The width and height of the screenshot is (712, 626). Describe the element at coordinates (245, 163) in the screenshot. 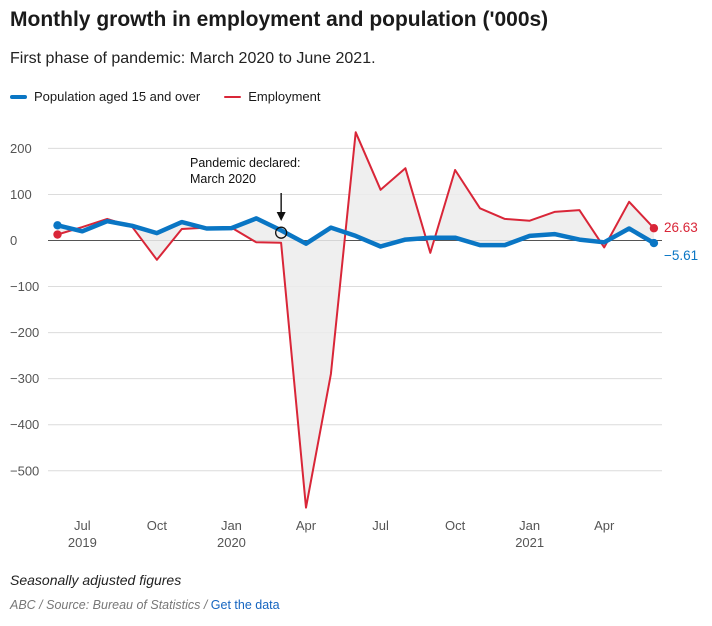

I see `annotation-text: Pandemic declared:` at that location.